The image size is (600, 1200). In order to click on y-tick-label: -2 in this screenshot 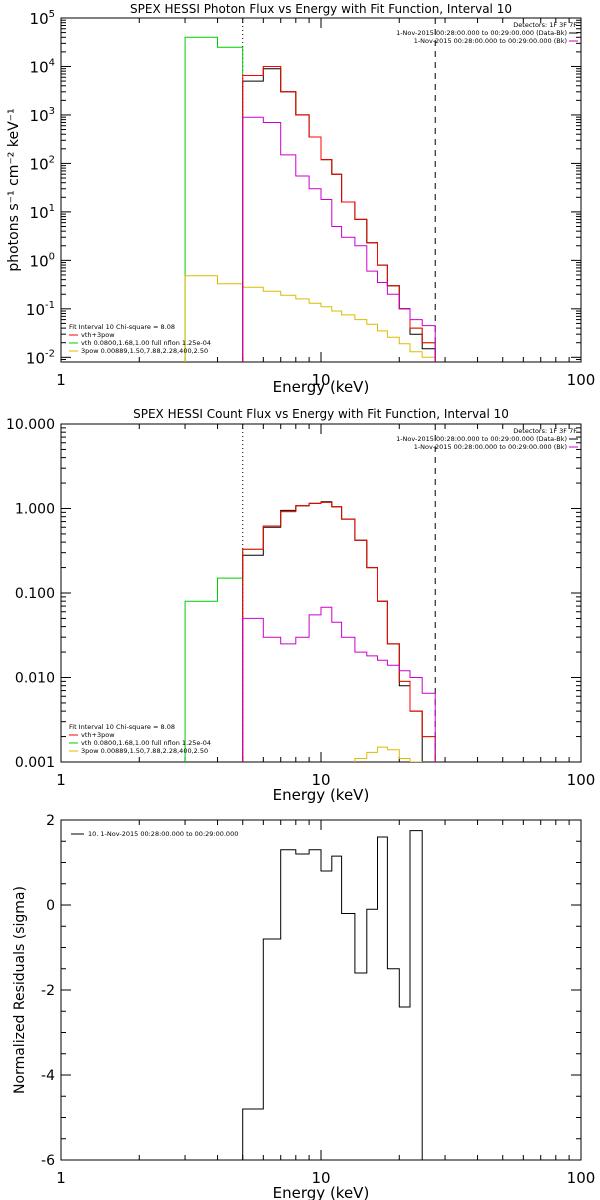, I will do `click(48, 991)`.